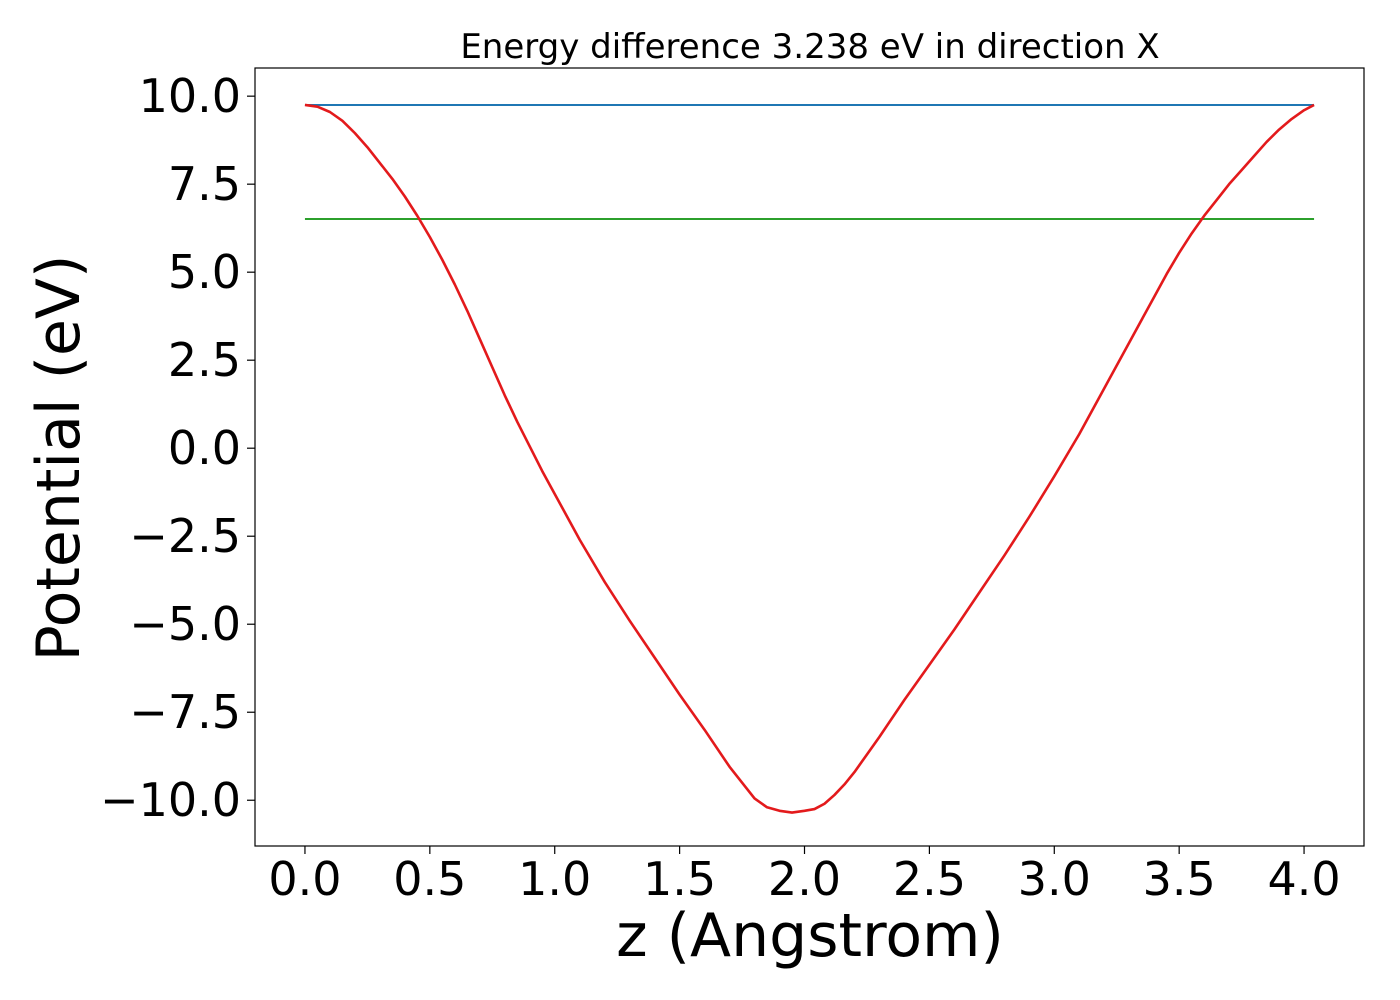  I want to click on y-axis-label: Potential (eV), so click(59, 458).